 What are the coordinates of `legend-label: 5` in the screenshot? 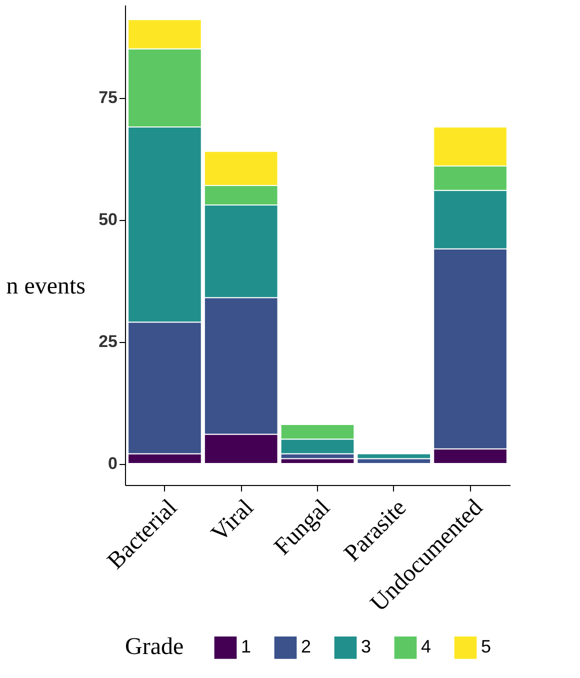 It's located at (486, 646).